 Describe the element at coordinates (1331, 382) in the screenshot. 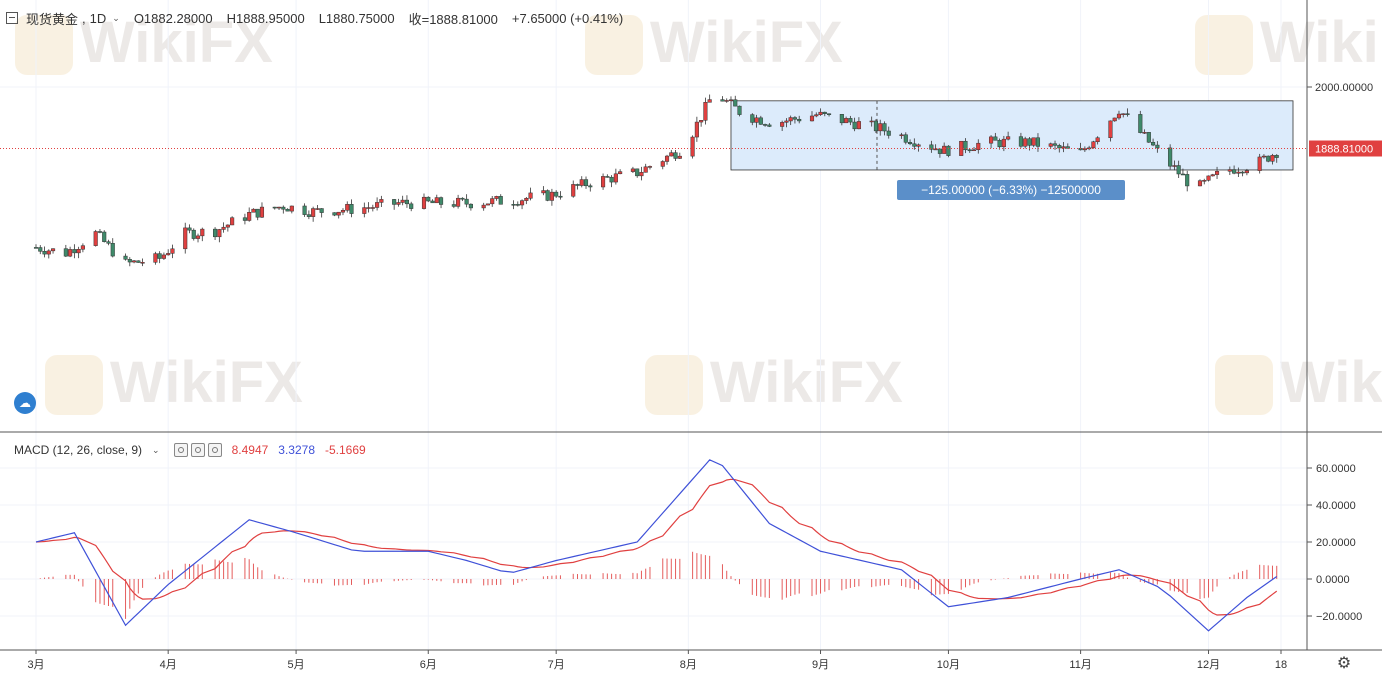

I see `watermark-text: WikiFX` at that location.